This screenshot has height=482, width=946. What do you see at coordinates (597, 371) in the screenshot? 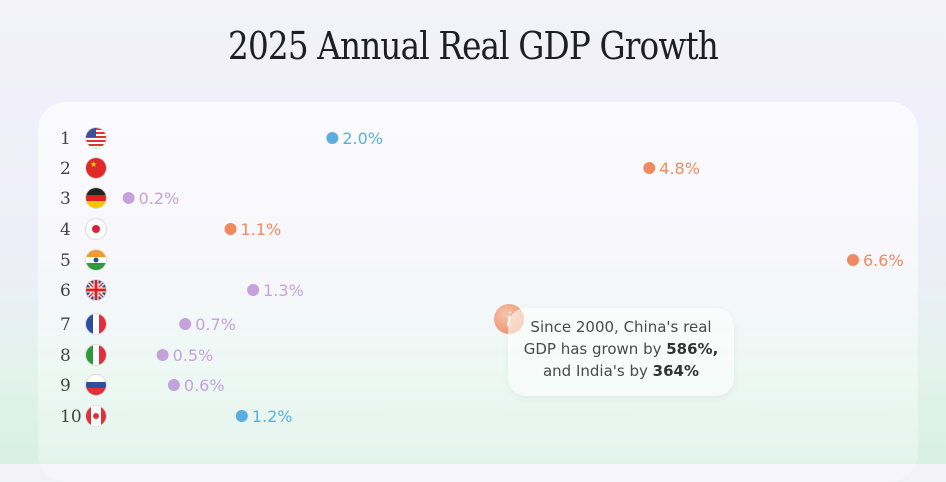
I see `note-text: and India's by` at bounding box center [597, 371].